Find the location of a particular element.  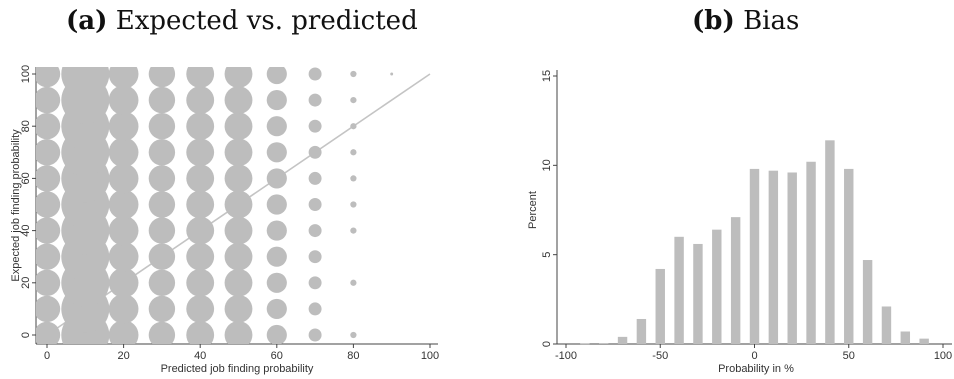

y-tick-label-a: 20 is located at coordinates (26, 283).